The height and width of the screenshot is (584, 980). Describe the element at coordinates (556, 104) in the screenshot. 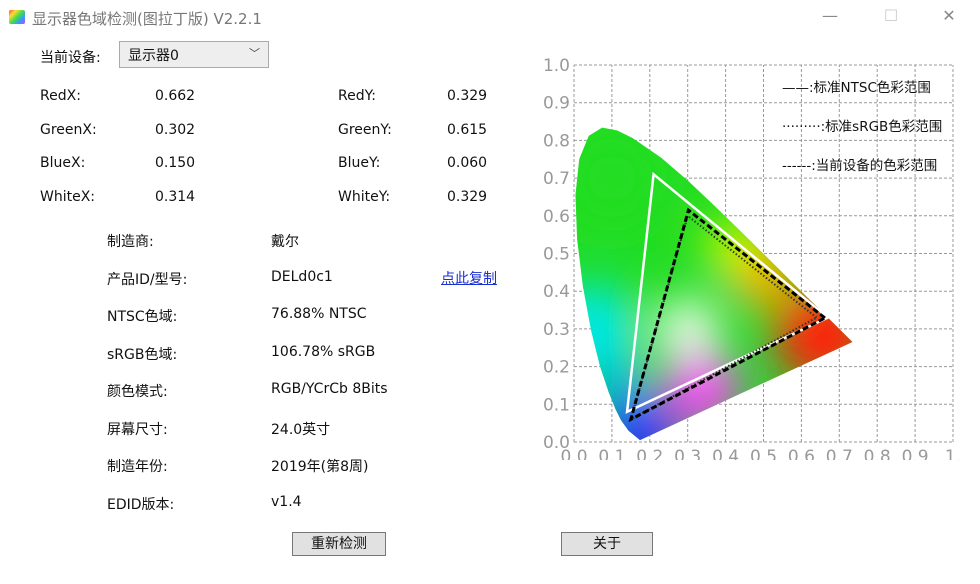

I see `y-tick-label: 0.9` at that location.